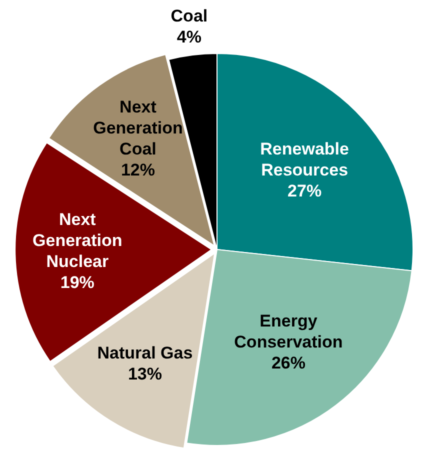 The width and height of the screenshot is (434, 457). What do you see at coordinates (189, 16) in the screenshot?
I see `slice-label: Coal` at bounding box center [189, 16].